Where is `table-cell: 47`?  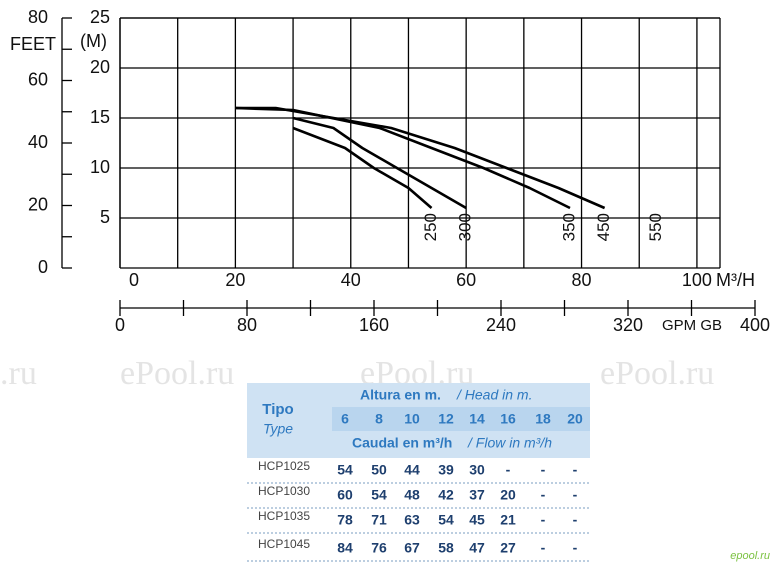
table-cell: 47 is located at coordinates (477, 548).